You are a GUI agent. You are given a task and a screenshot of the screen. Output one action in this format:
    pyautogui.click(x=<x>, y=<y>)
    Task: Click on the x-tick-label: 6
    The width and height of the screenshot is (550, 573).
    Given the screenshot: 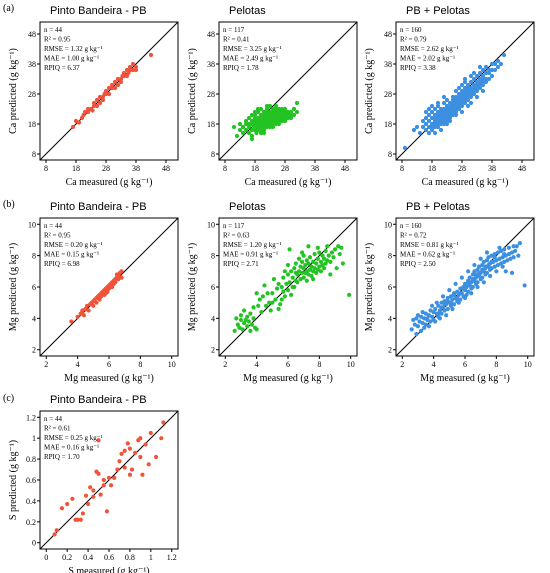 What is the action you would take?
    pyautogui.click(x=465, y=364)
    